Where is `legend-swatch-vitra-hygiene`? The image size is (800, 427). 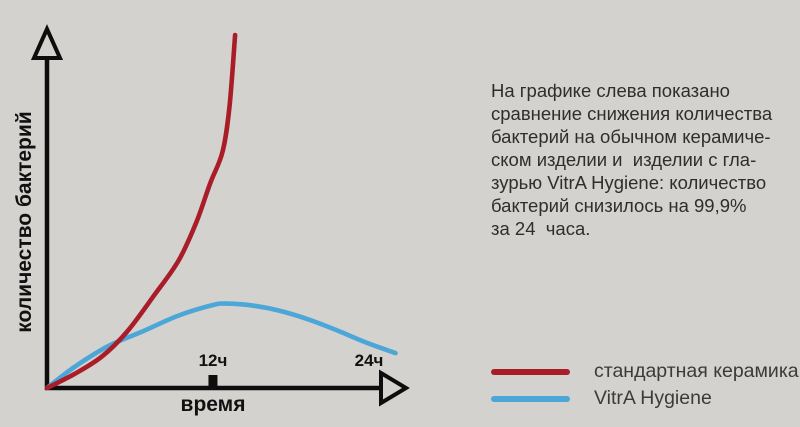 legend-swatch-vitra-hygiene is located at coordinates (530, 398).